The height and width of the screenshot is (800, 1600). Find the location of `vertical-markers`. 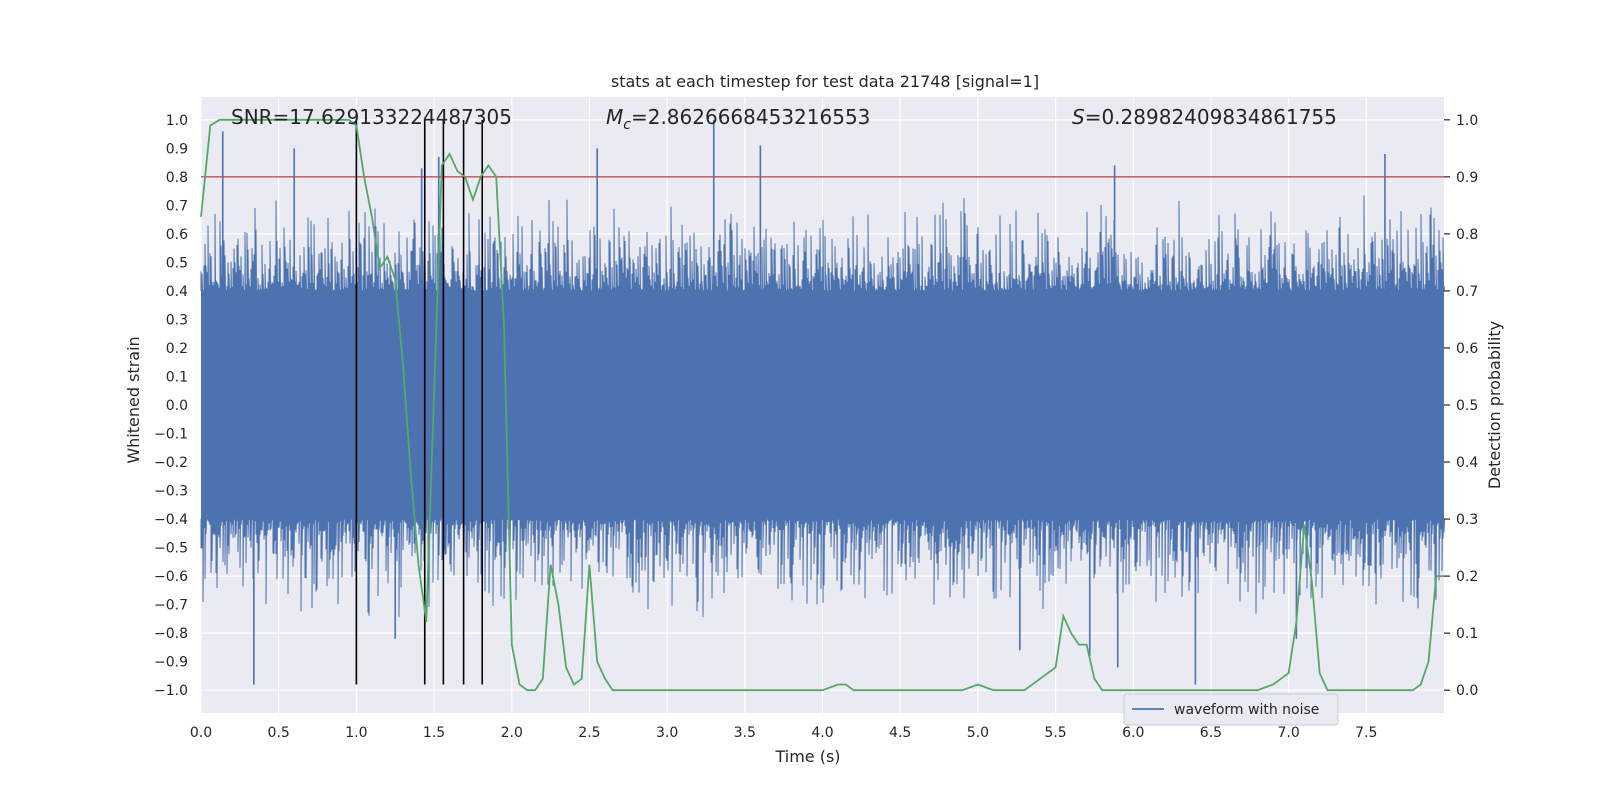

vertical-markers is located at coordinates (419, 402).